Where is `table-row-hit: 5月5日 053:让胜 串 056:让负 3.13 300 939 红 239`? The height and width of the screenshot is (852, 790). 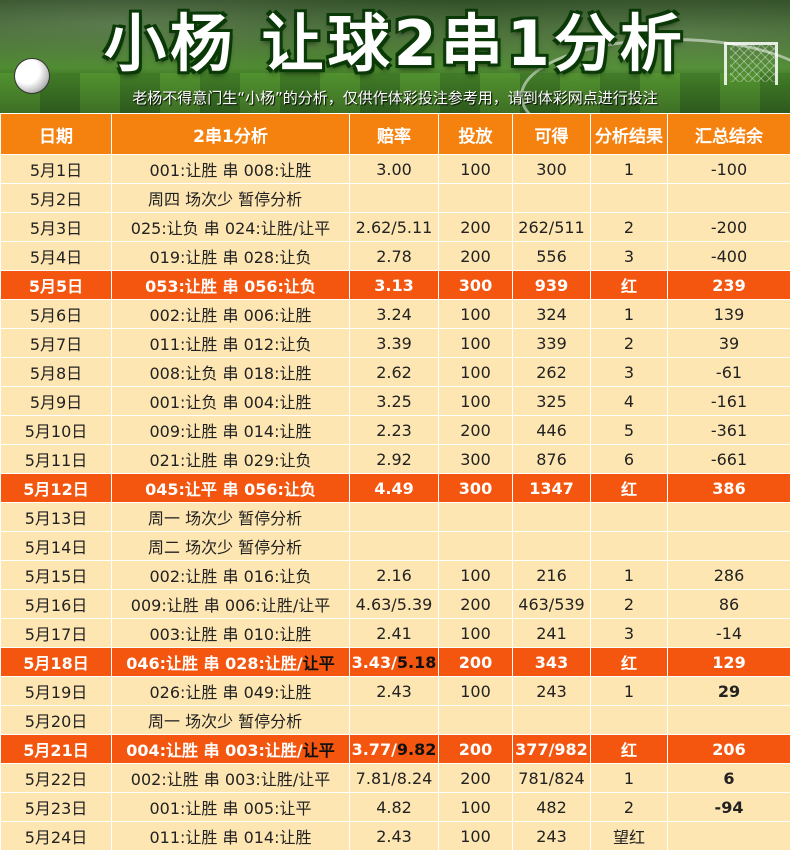
table-row-hit: 5月5日 053:让胜 串 056:让负 3.13 300 939 红 239 is located at coordinates (395, 285).